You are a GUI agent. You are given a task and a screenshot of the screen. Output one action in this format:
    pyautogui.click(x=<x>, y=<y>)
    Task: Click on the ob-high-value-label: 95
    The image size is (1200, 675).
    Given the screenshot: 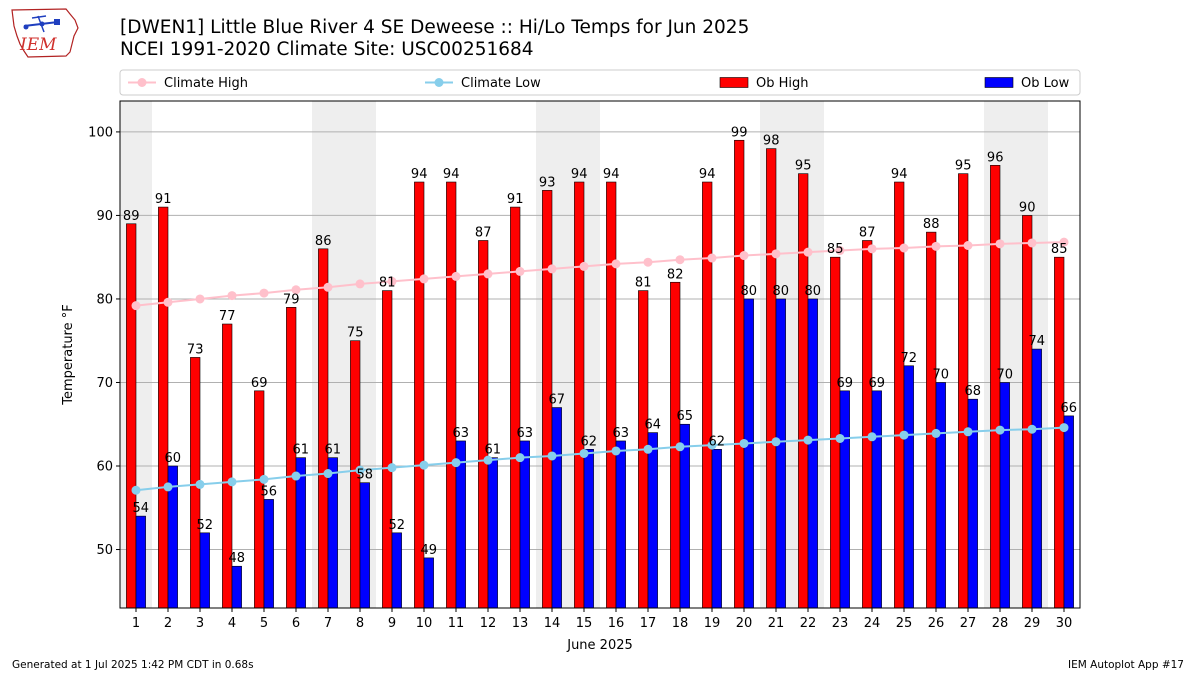 What is the action you would take?
    pyautogui.click(x=803, y=166)
    